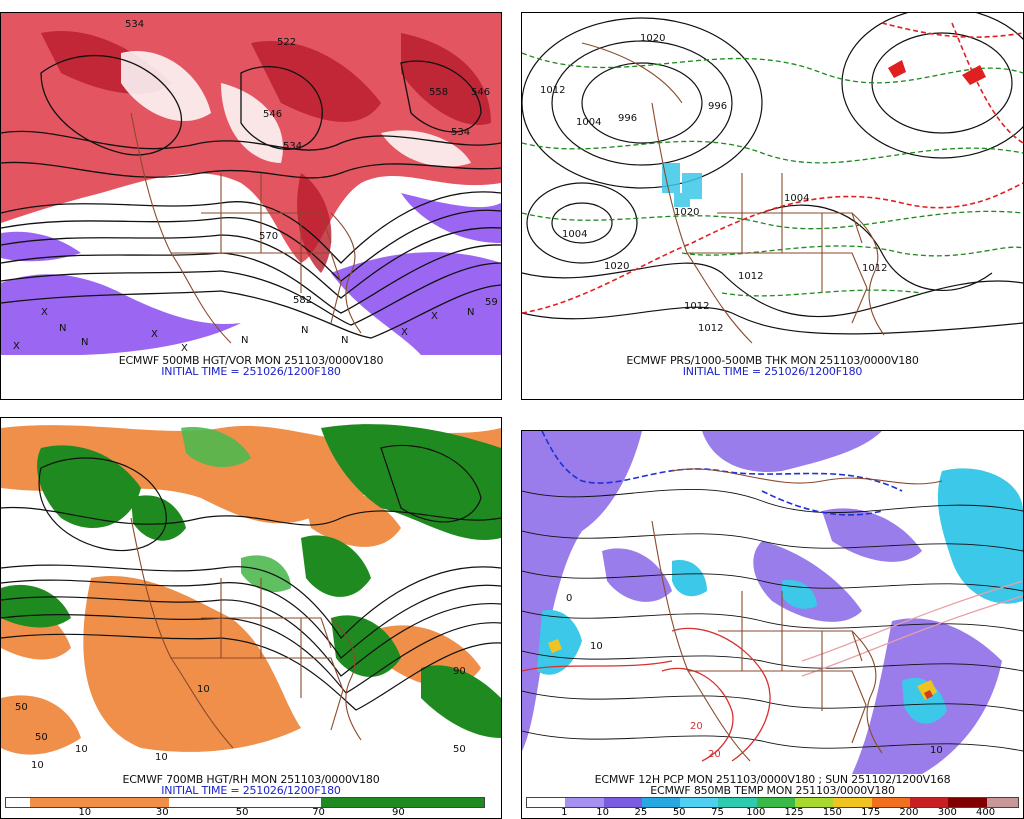  I want to click on panel-subtitle: ECMWF 850MB TEMP MON 251103/0000V180, so click(772, 790).